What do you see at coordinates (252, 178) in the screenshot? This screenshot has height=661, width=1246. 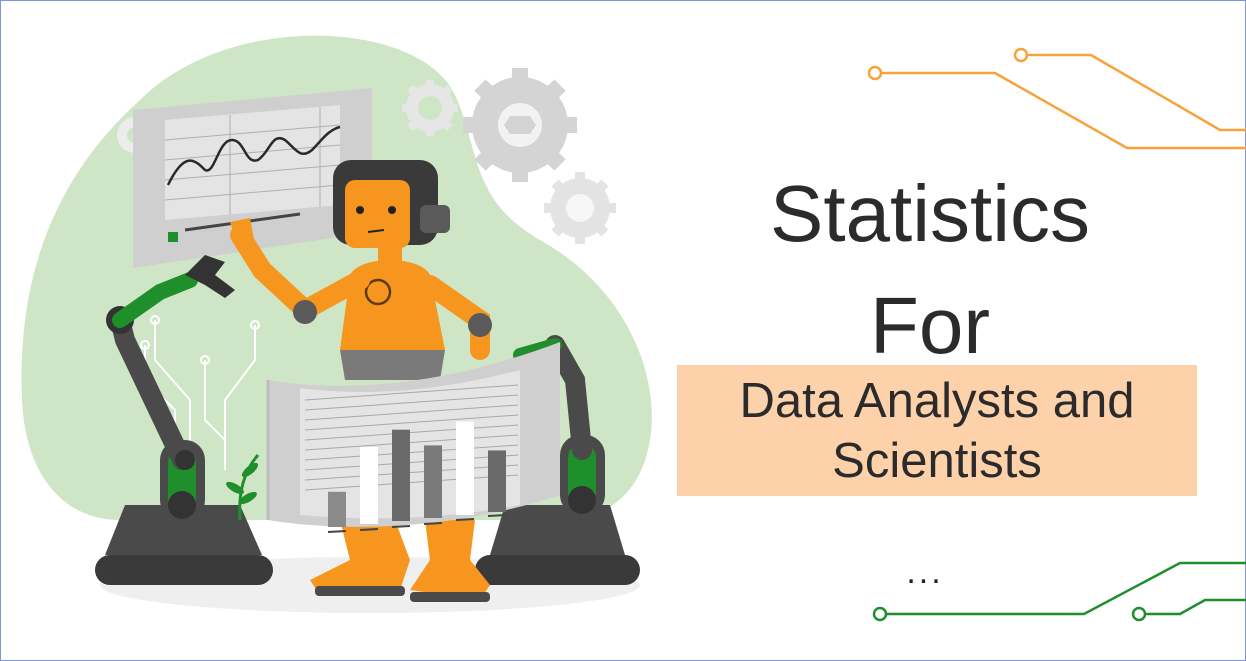 I see `line-chart-screen` at bounding box center [252, 178].